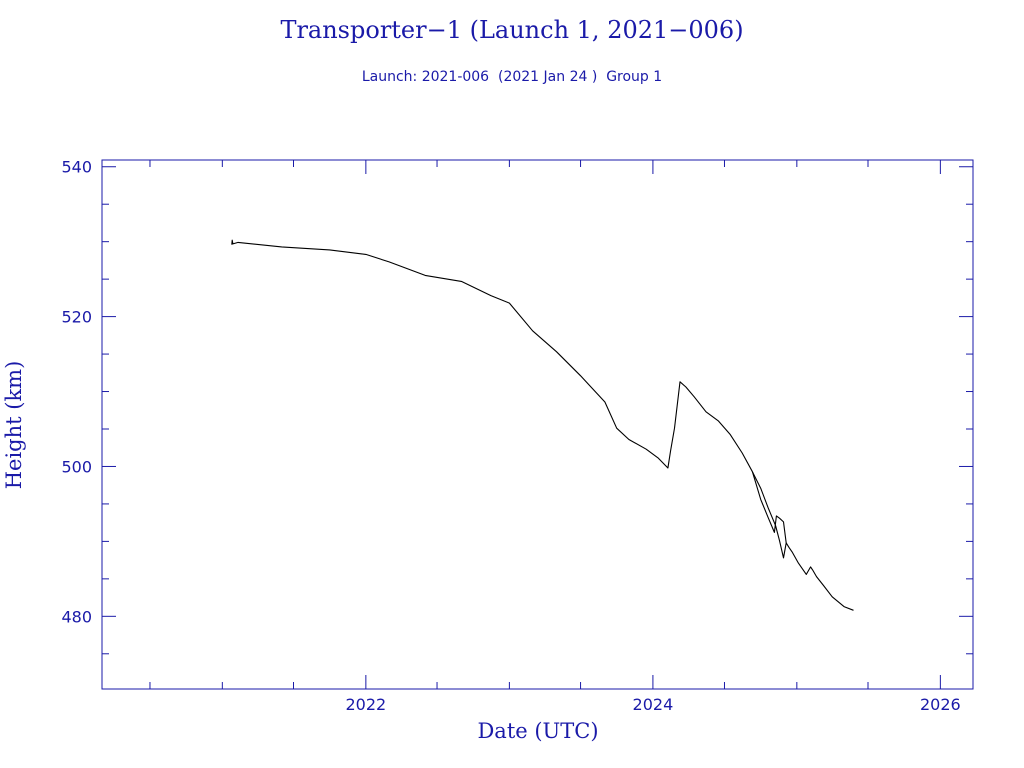  I want to click on chart-title: Transporter−1 (Launch 1, 2021−006), so click(511, 30).